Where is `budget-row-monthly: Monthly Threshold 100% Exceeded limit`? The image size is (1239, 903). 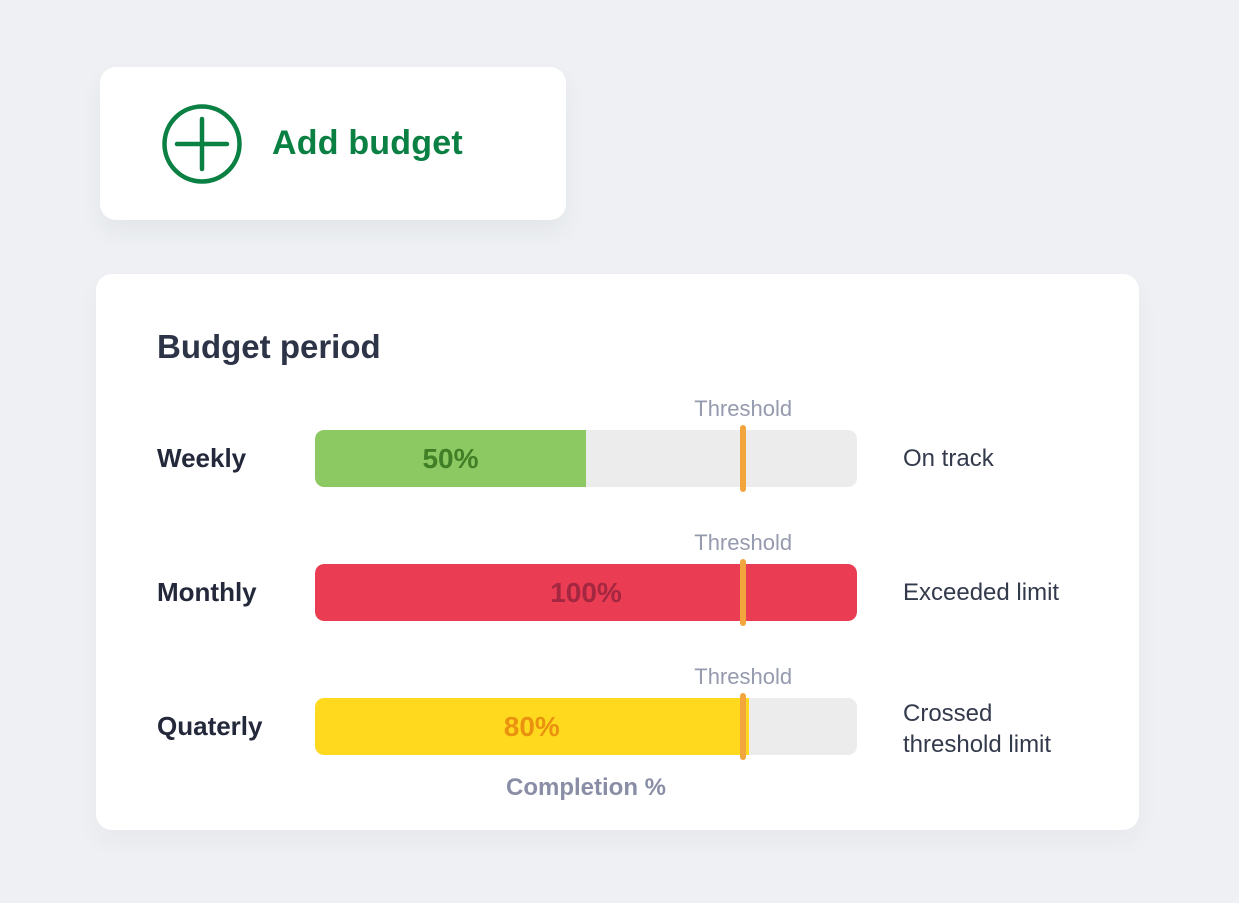 budget-row-monthly: Monthly Threshold 100% Exceeded limit is located at coordinates (627, 575).